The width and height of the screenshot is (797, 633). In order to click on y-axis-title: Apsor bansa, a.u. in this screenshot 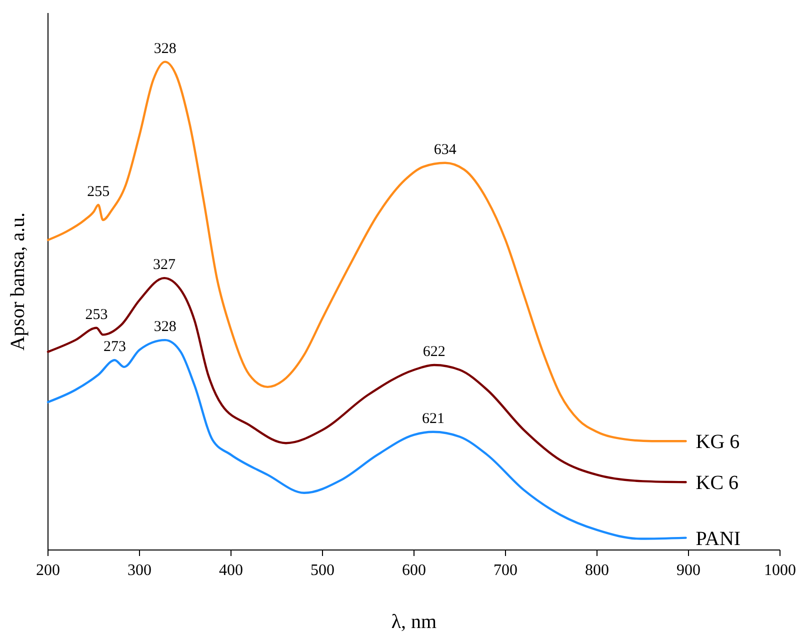, I will do `click(18, 281)`.